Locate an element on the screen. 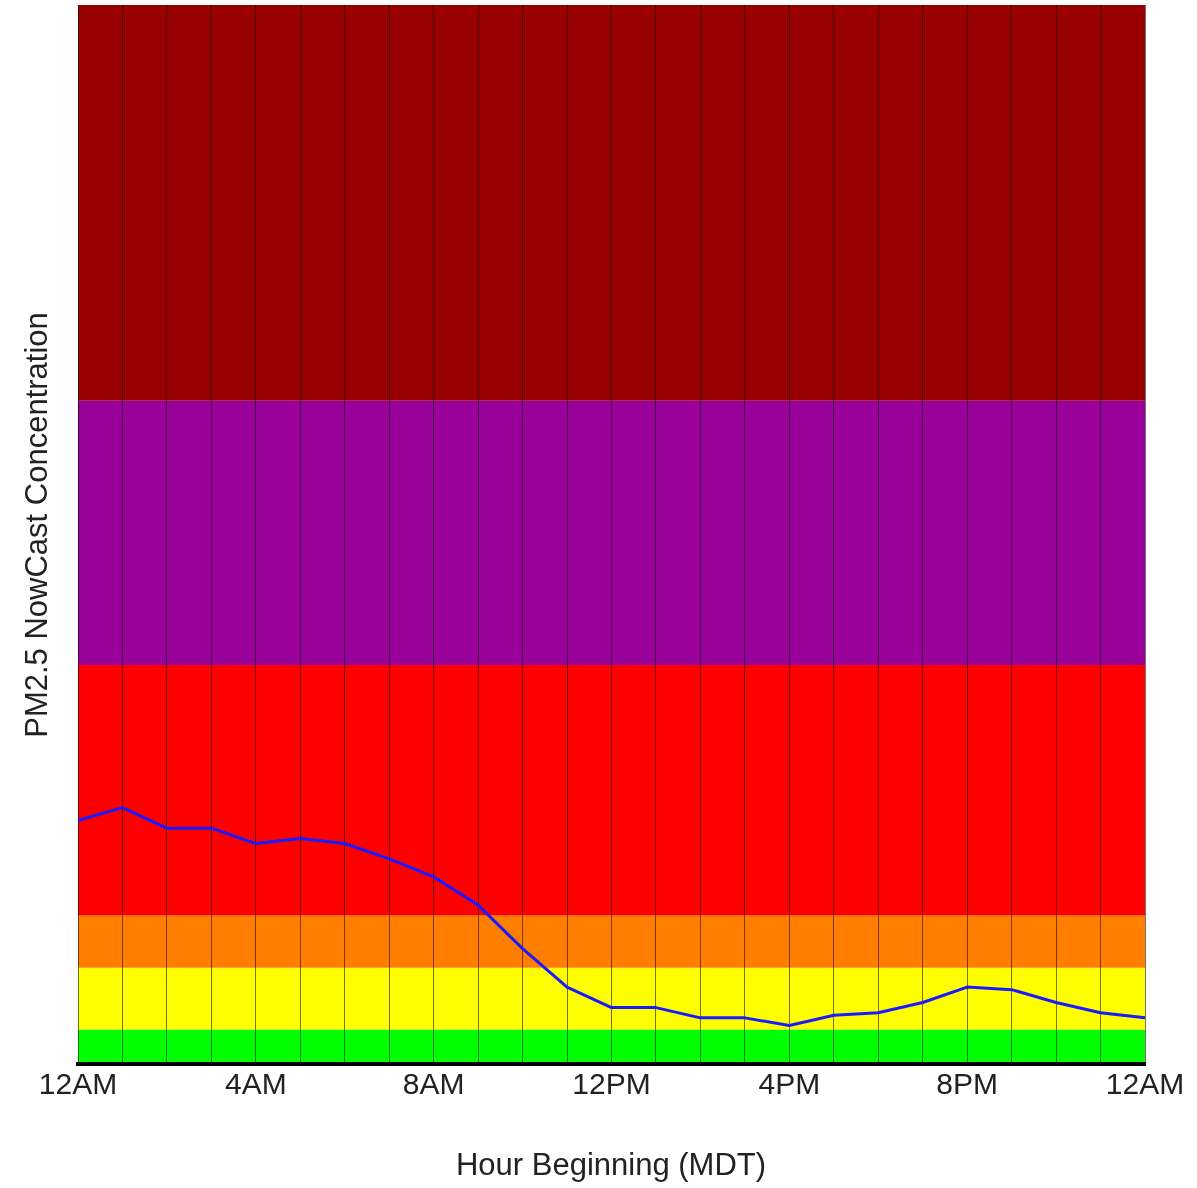 The image size is (1197, 1188). x-tick-label: 8AM is located at coordinates (433, 1084).